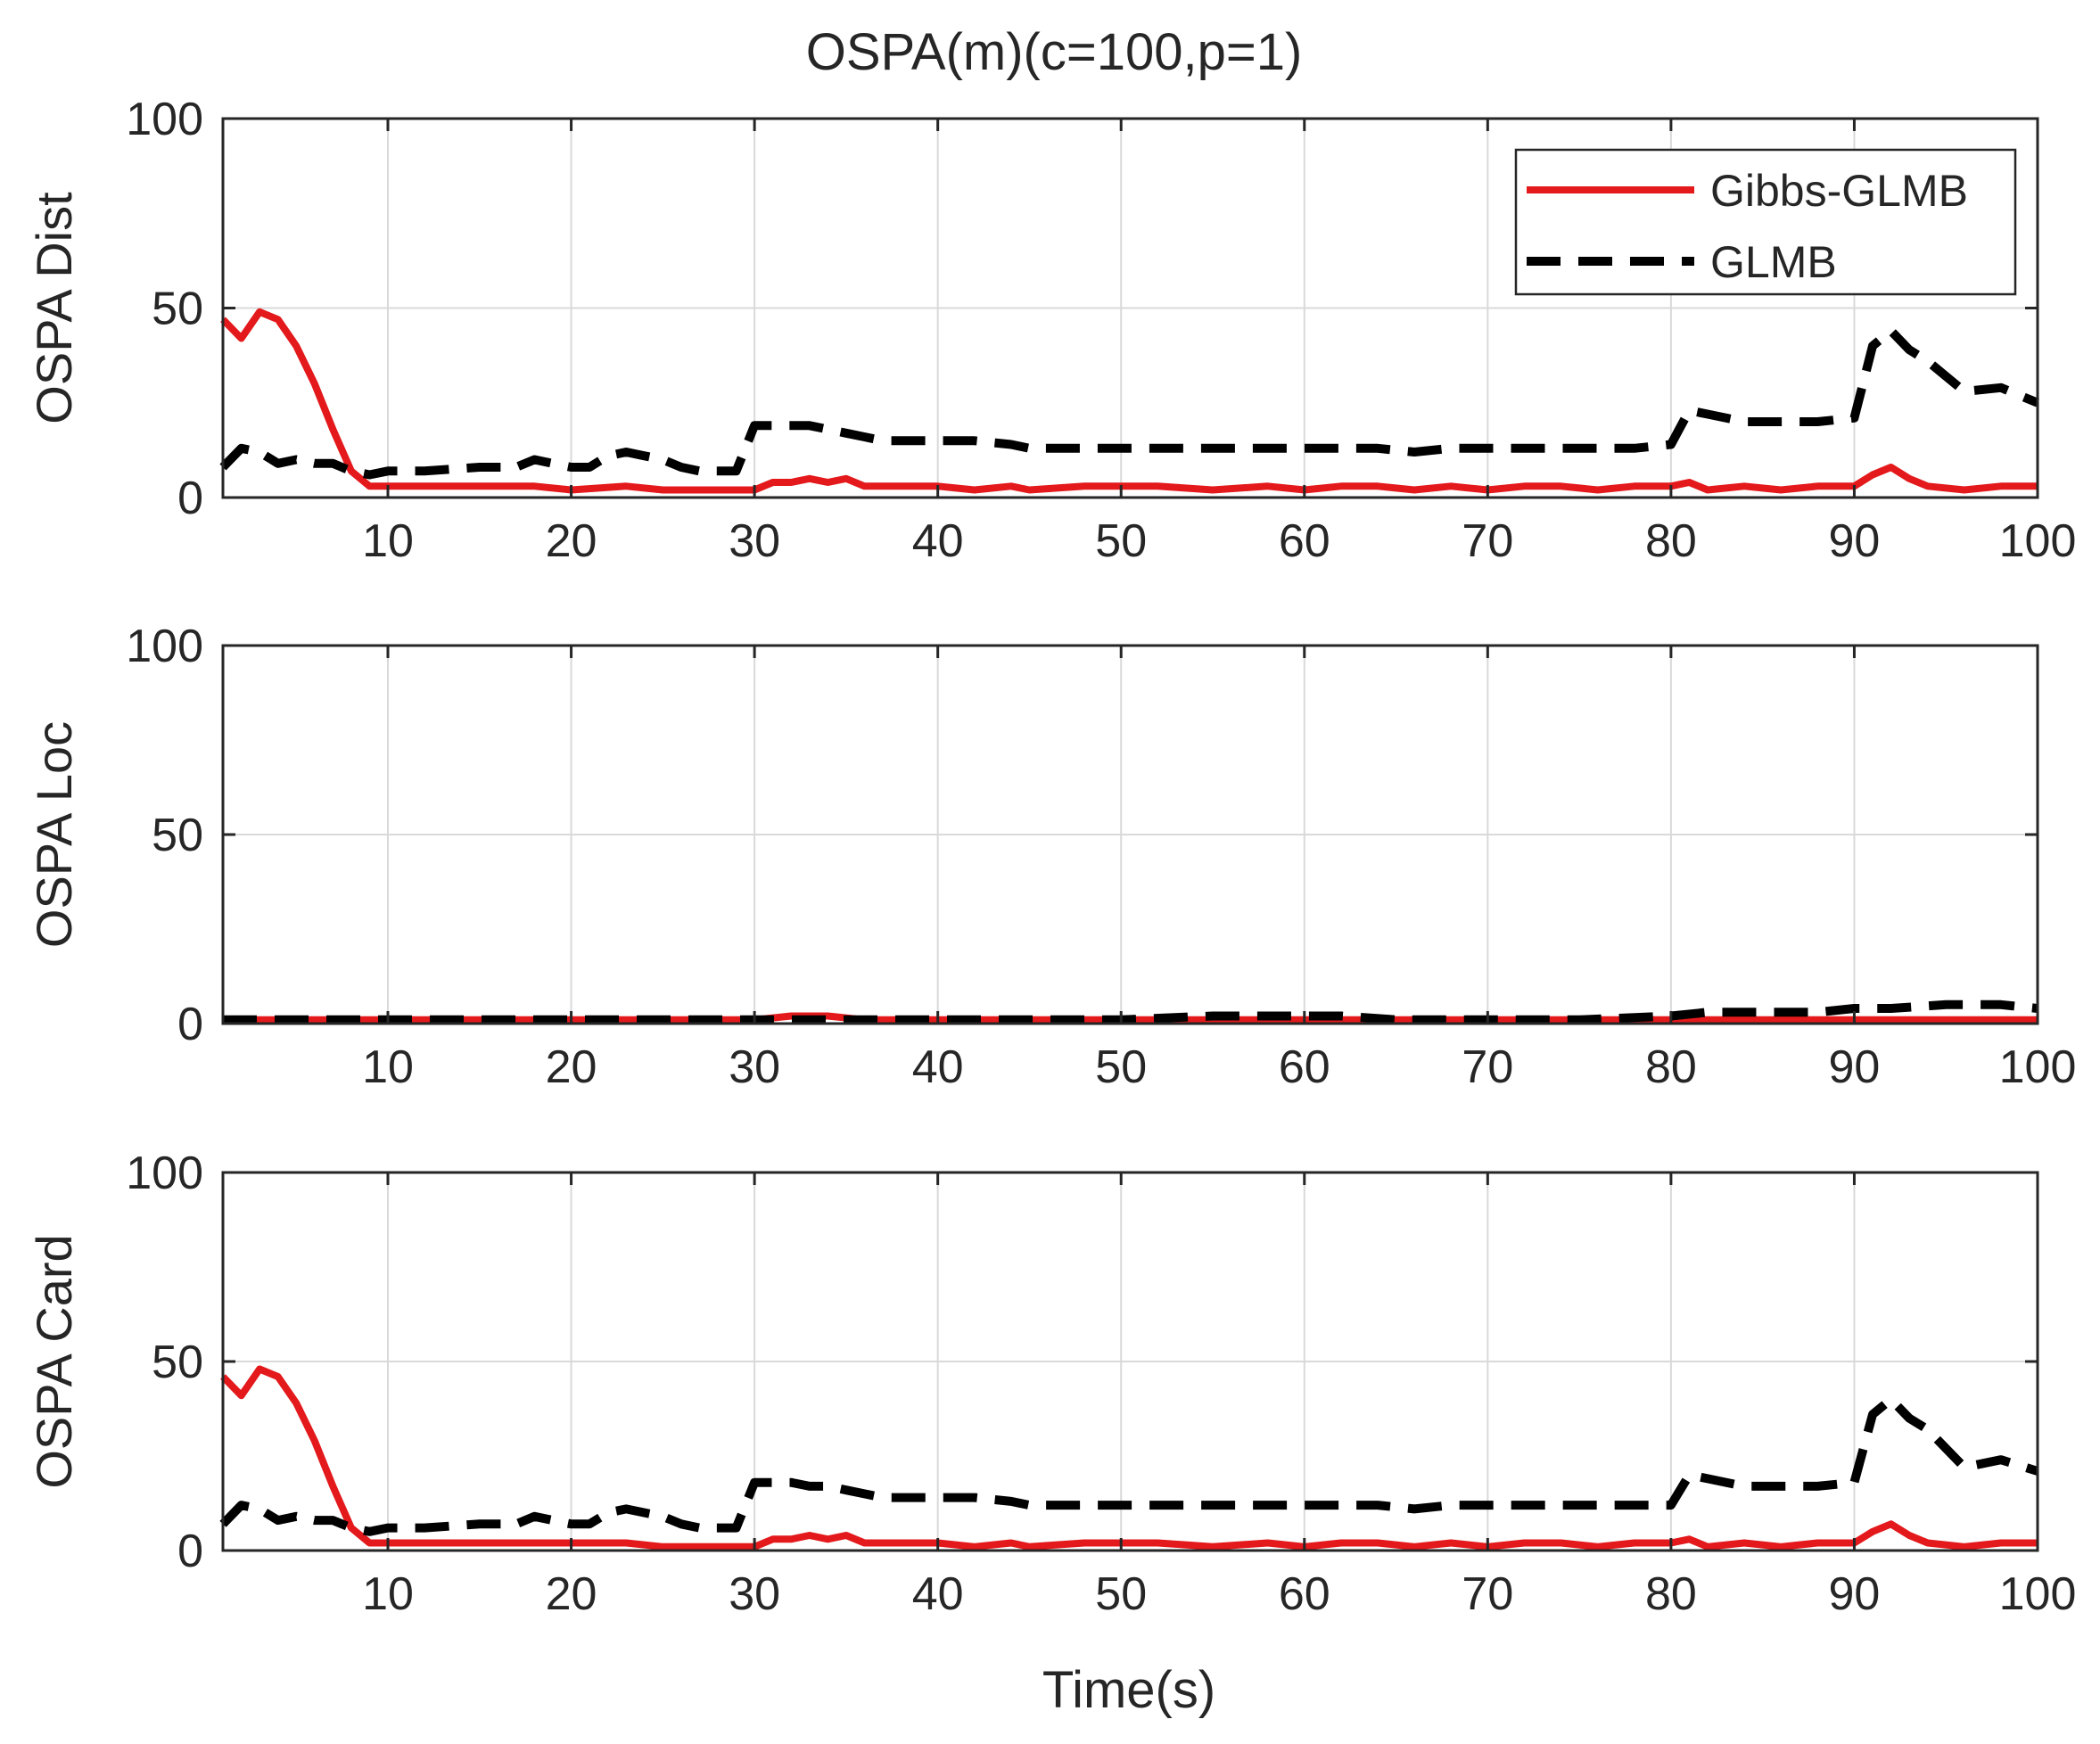 The height and width of the screenshot is (1744, 2100). I want to click on y-axis-label: OSPA Card, so click(54, 1361).